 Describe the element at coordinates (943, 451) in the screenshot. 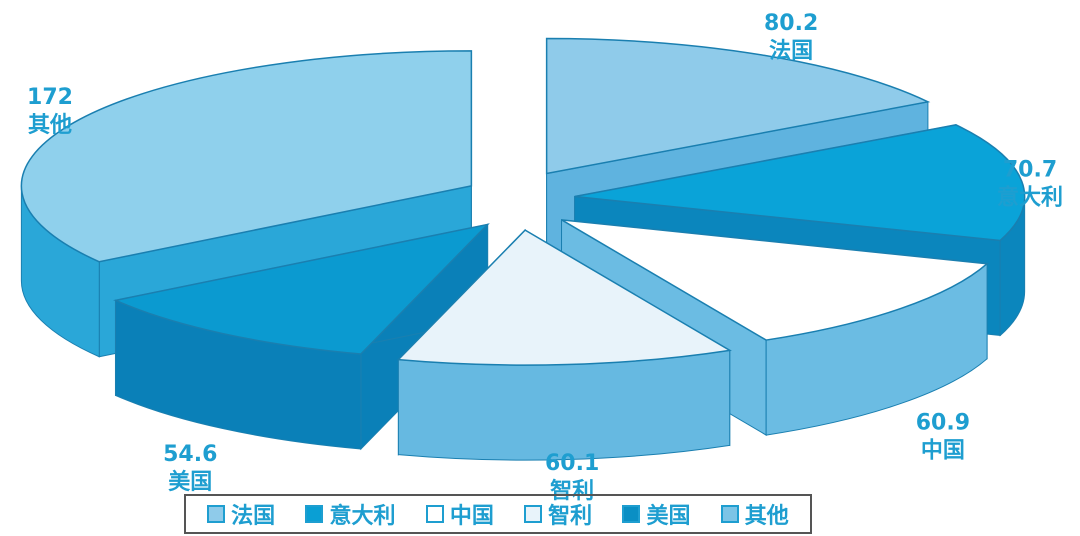

I see `slice-category-label: 中国` at that location.